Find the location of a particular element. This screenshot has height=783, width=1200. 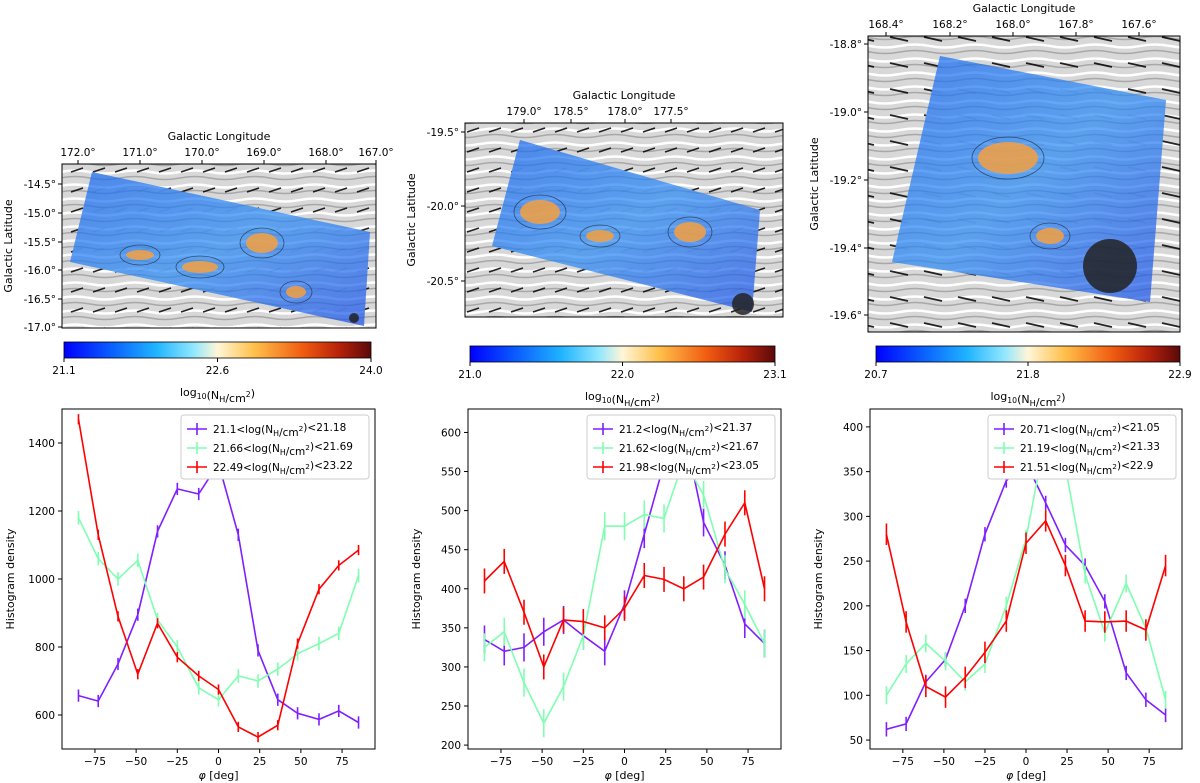

y-tick-label: 150 is located at coordinates (853, 652).